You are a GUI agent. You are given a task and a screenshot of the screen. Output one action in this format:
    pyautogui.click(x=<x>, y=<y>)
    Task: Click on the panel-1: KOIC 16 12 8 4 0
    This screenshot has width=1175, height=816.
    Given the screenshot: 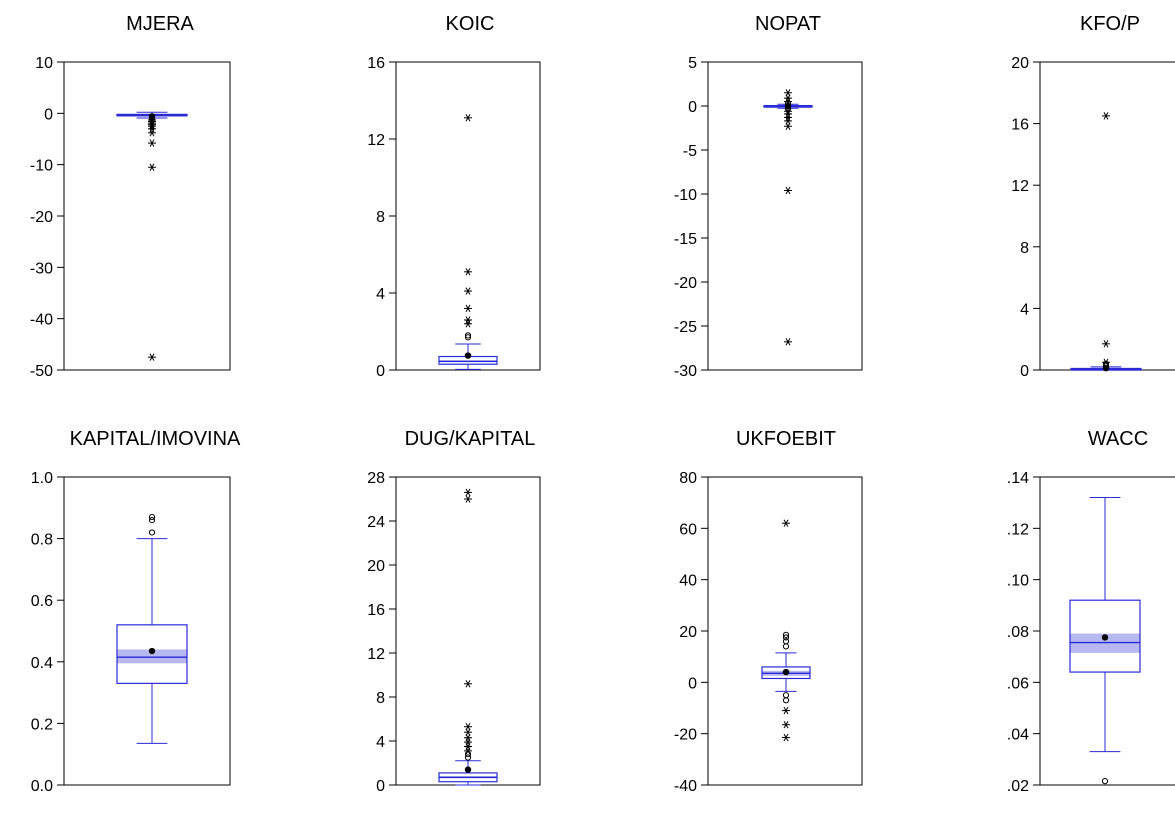 What is the action you would take?
    pyautogui.click(x=454, y=196)
    